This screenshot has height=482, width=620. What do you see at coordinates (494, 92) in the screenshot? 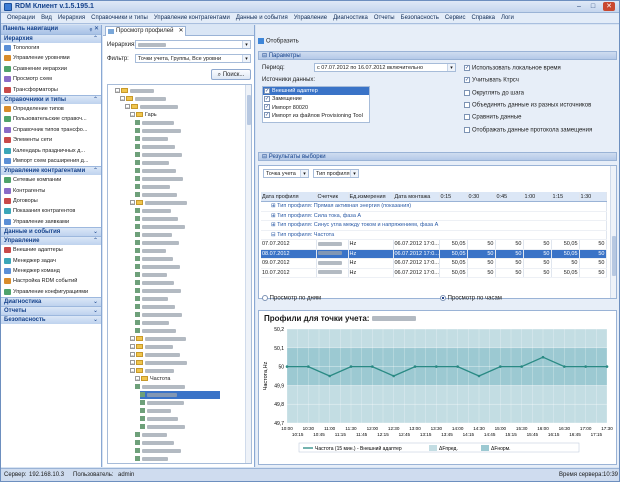
I see `option-checkbox: Округлять до шага` at bounding box center [494, 92].